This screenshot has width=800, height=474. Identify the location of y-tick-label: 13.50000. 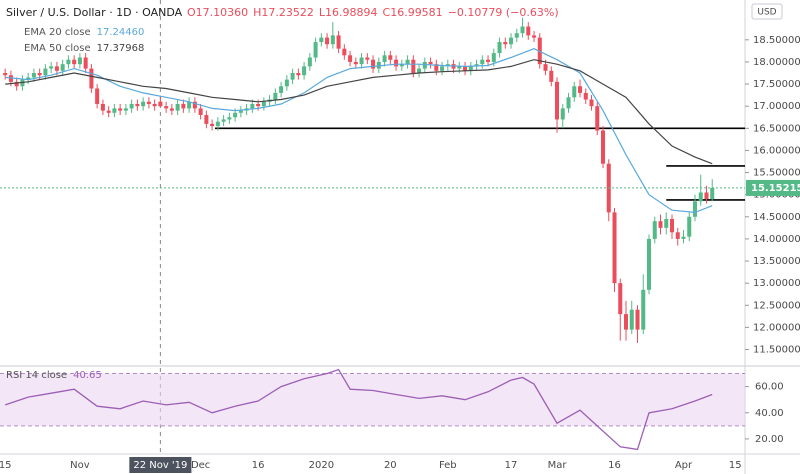
(776, 261).